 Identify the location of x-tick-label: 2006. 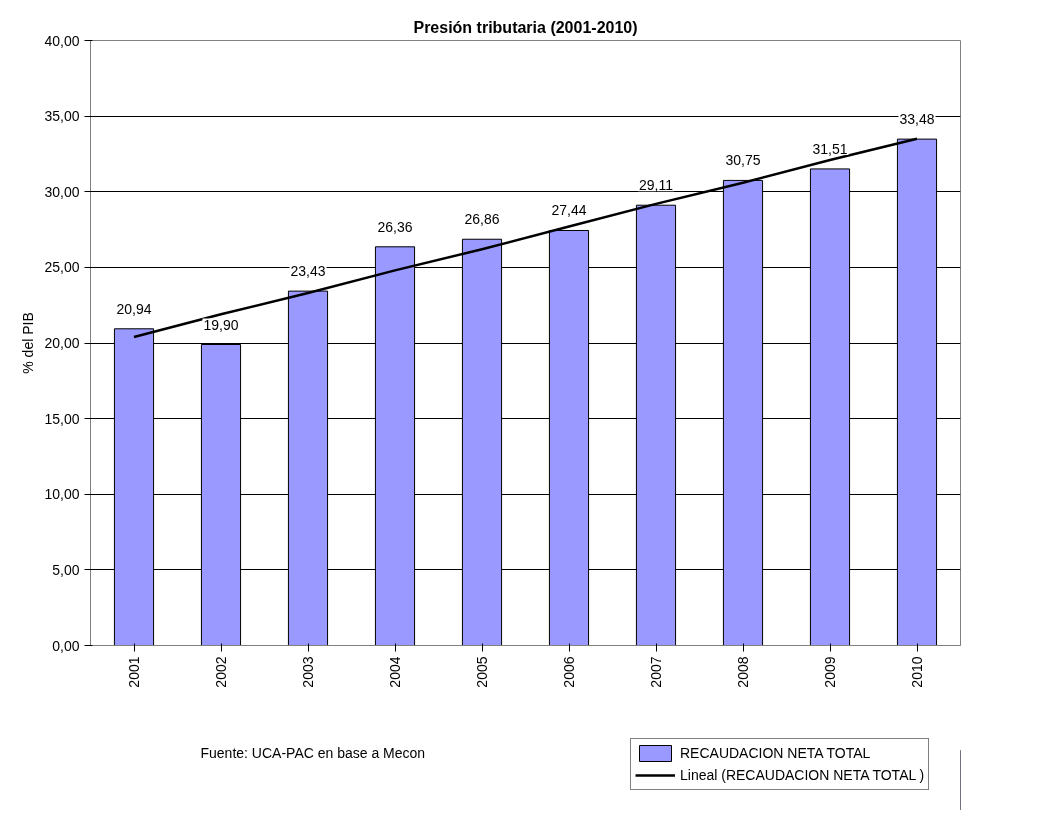
(569, 672).